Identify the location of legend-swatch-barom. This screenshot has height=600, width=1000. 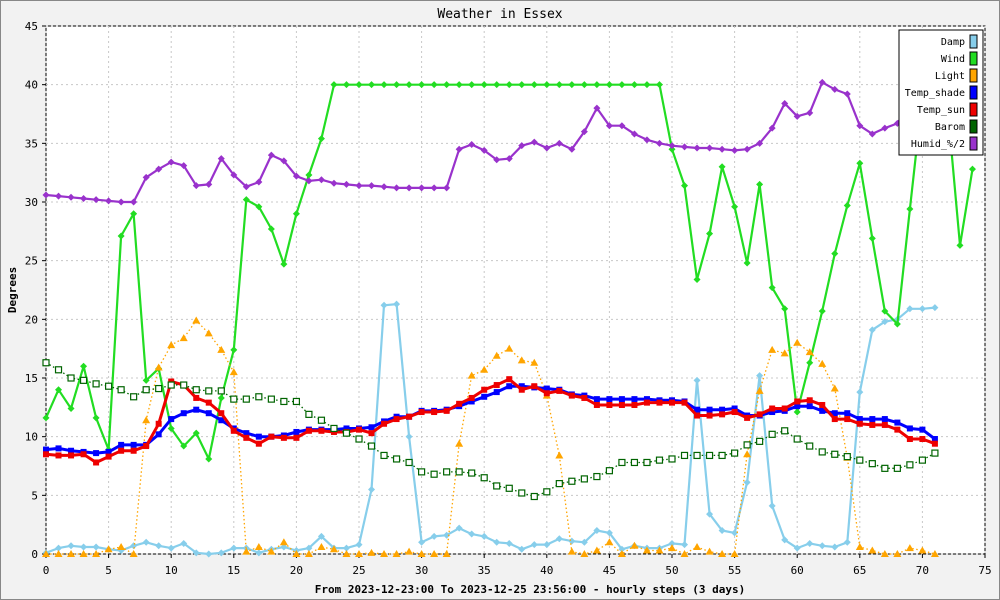
(973, 126).